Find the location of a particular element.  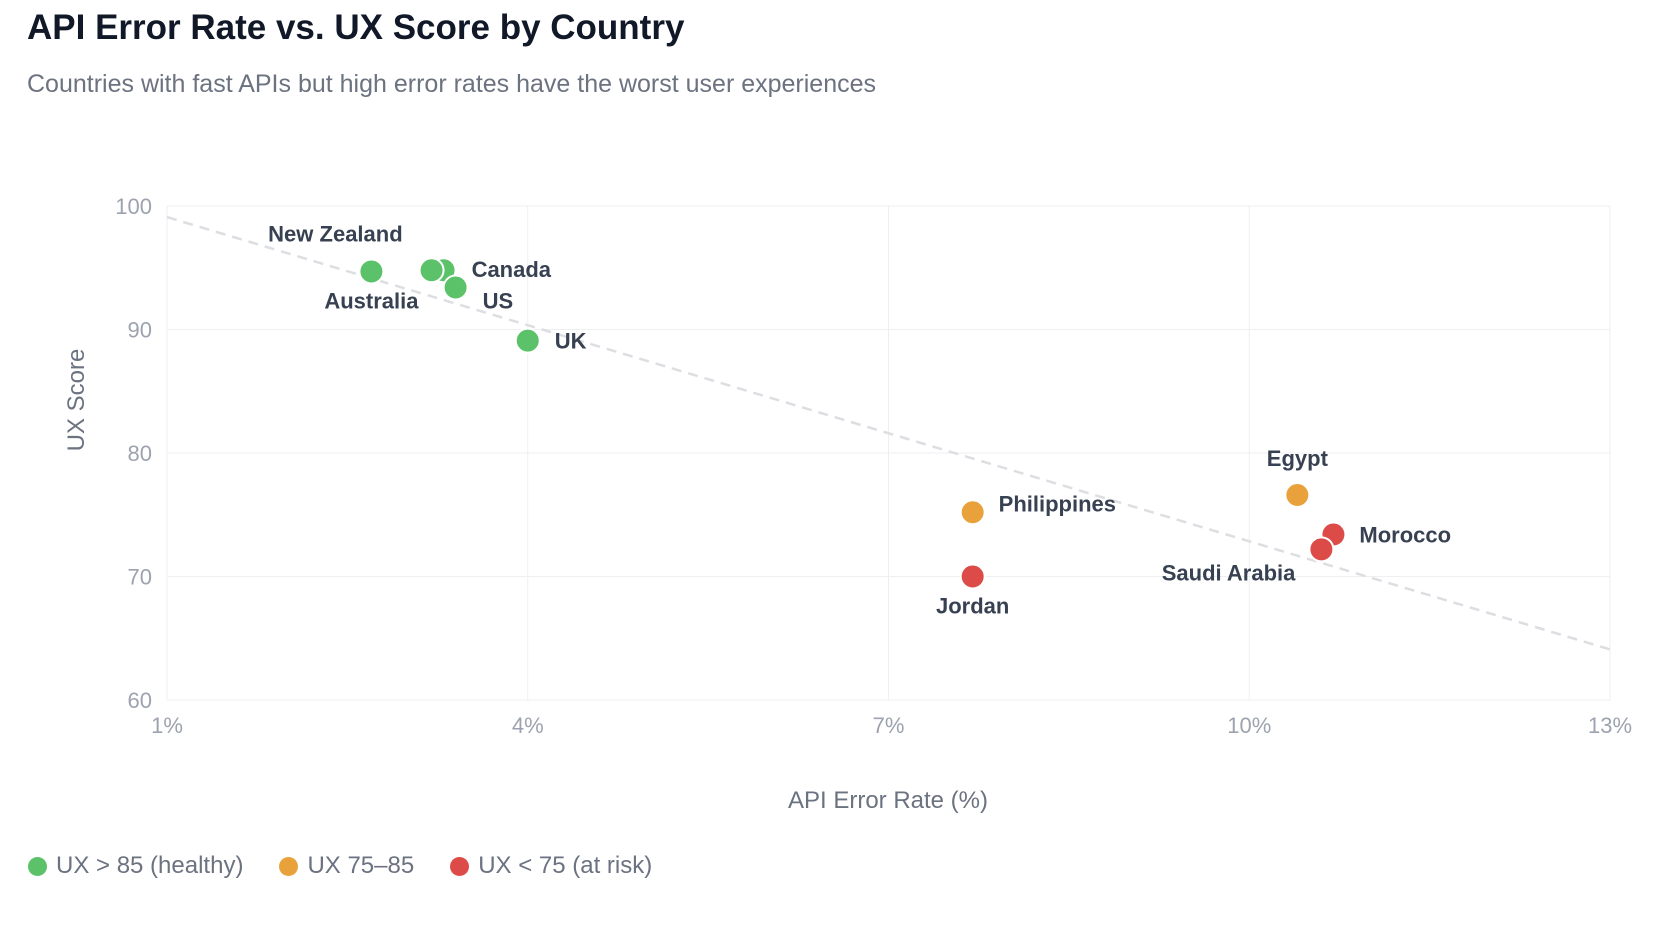

point-label: Egypt is located at coordinates (1298, 458).